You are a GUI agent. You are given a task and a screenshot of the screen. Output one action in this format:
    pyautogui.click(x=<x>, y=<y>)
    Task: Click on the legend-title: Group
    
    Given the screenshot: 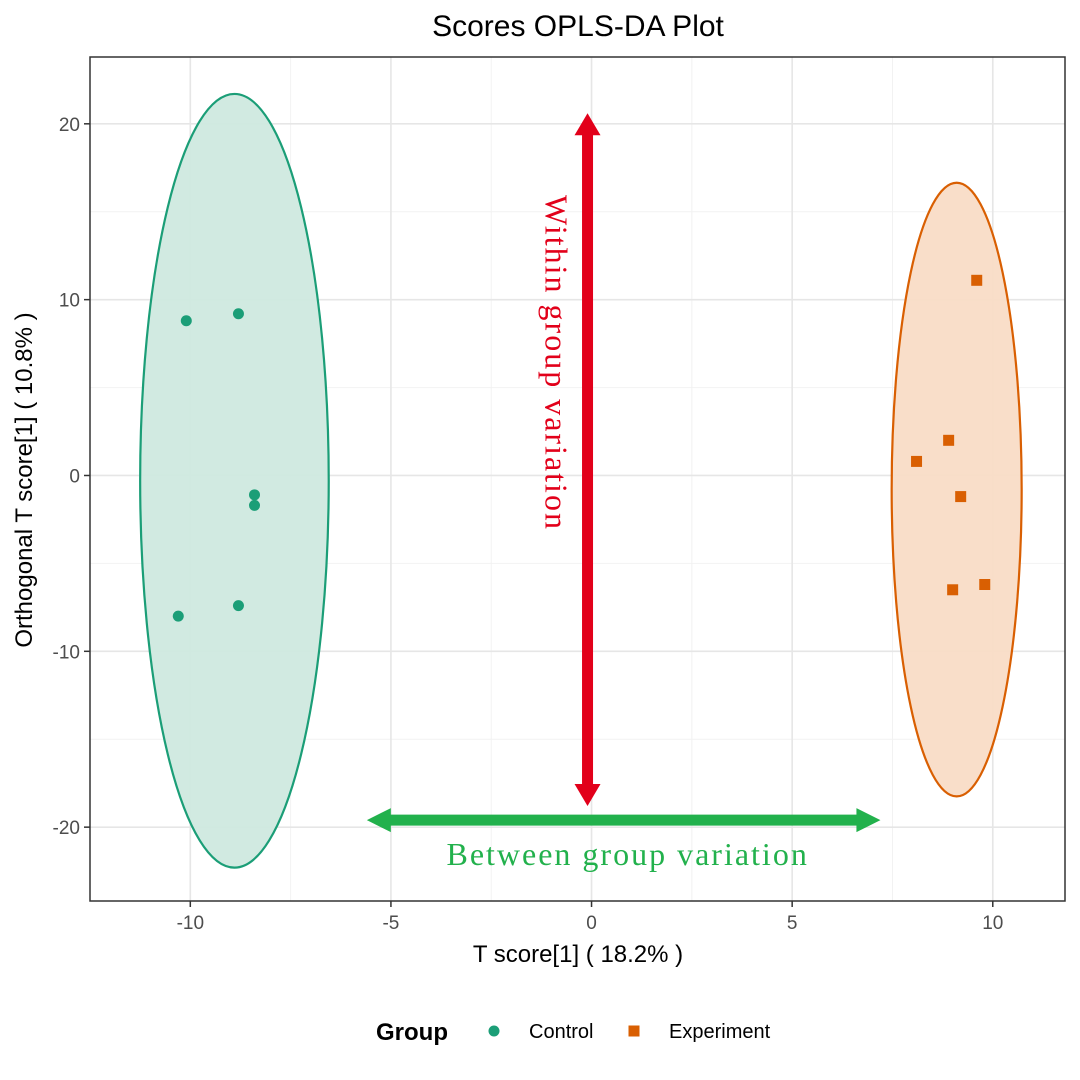 What is the action you would take?
    pyautogui.click(x=412, y=1032)
    